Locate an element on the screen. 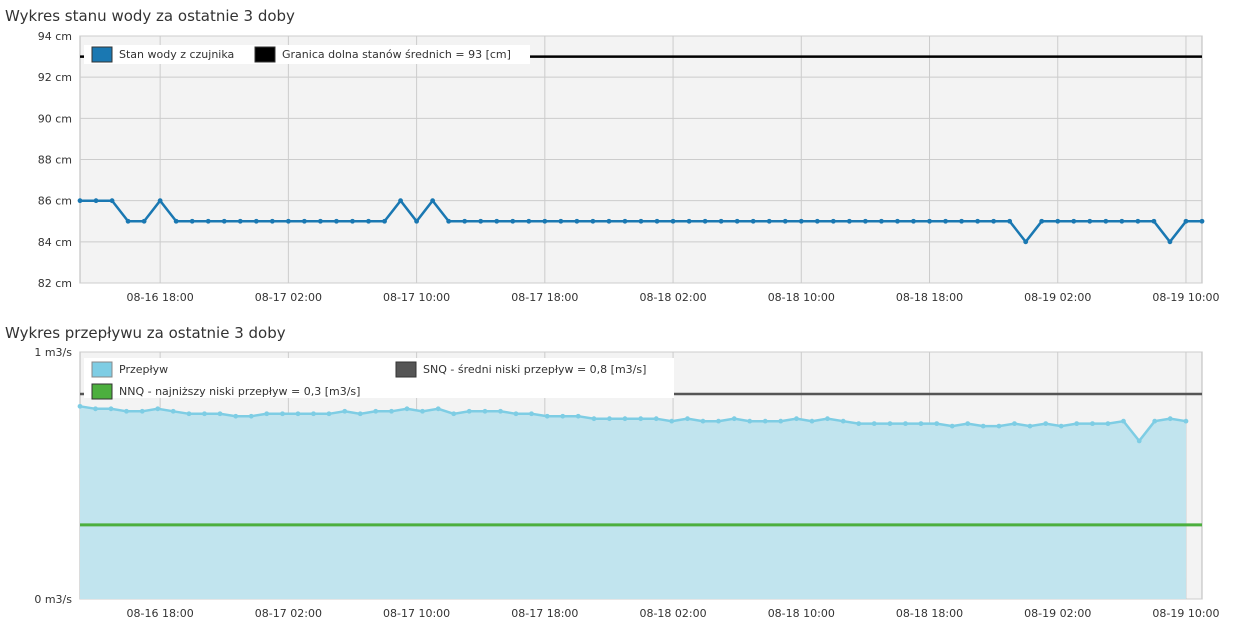 This screenshot has height=639, width=1247. x-tick-label: 08-18 02:00 is located at coordinates (672, 297).